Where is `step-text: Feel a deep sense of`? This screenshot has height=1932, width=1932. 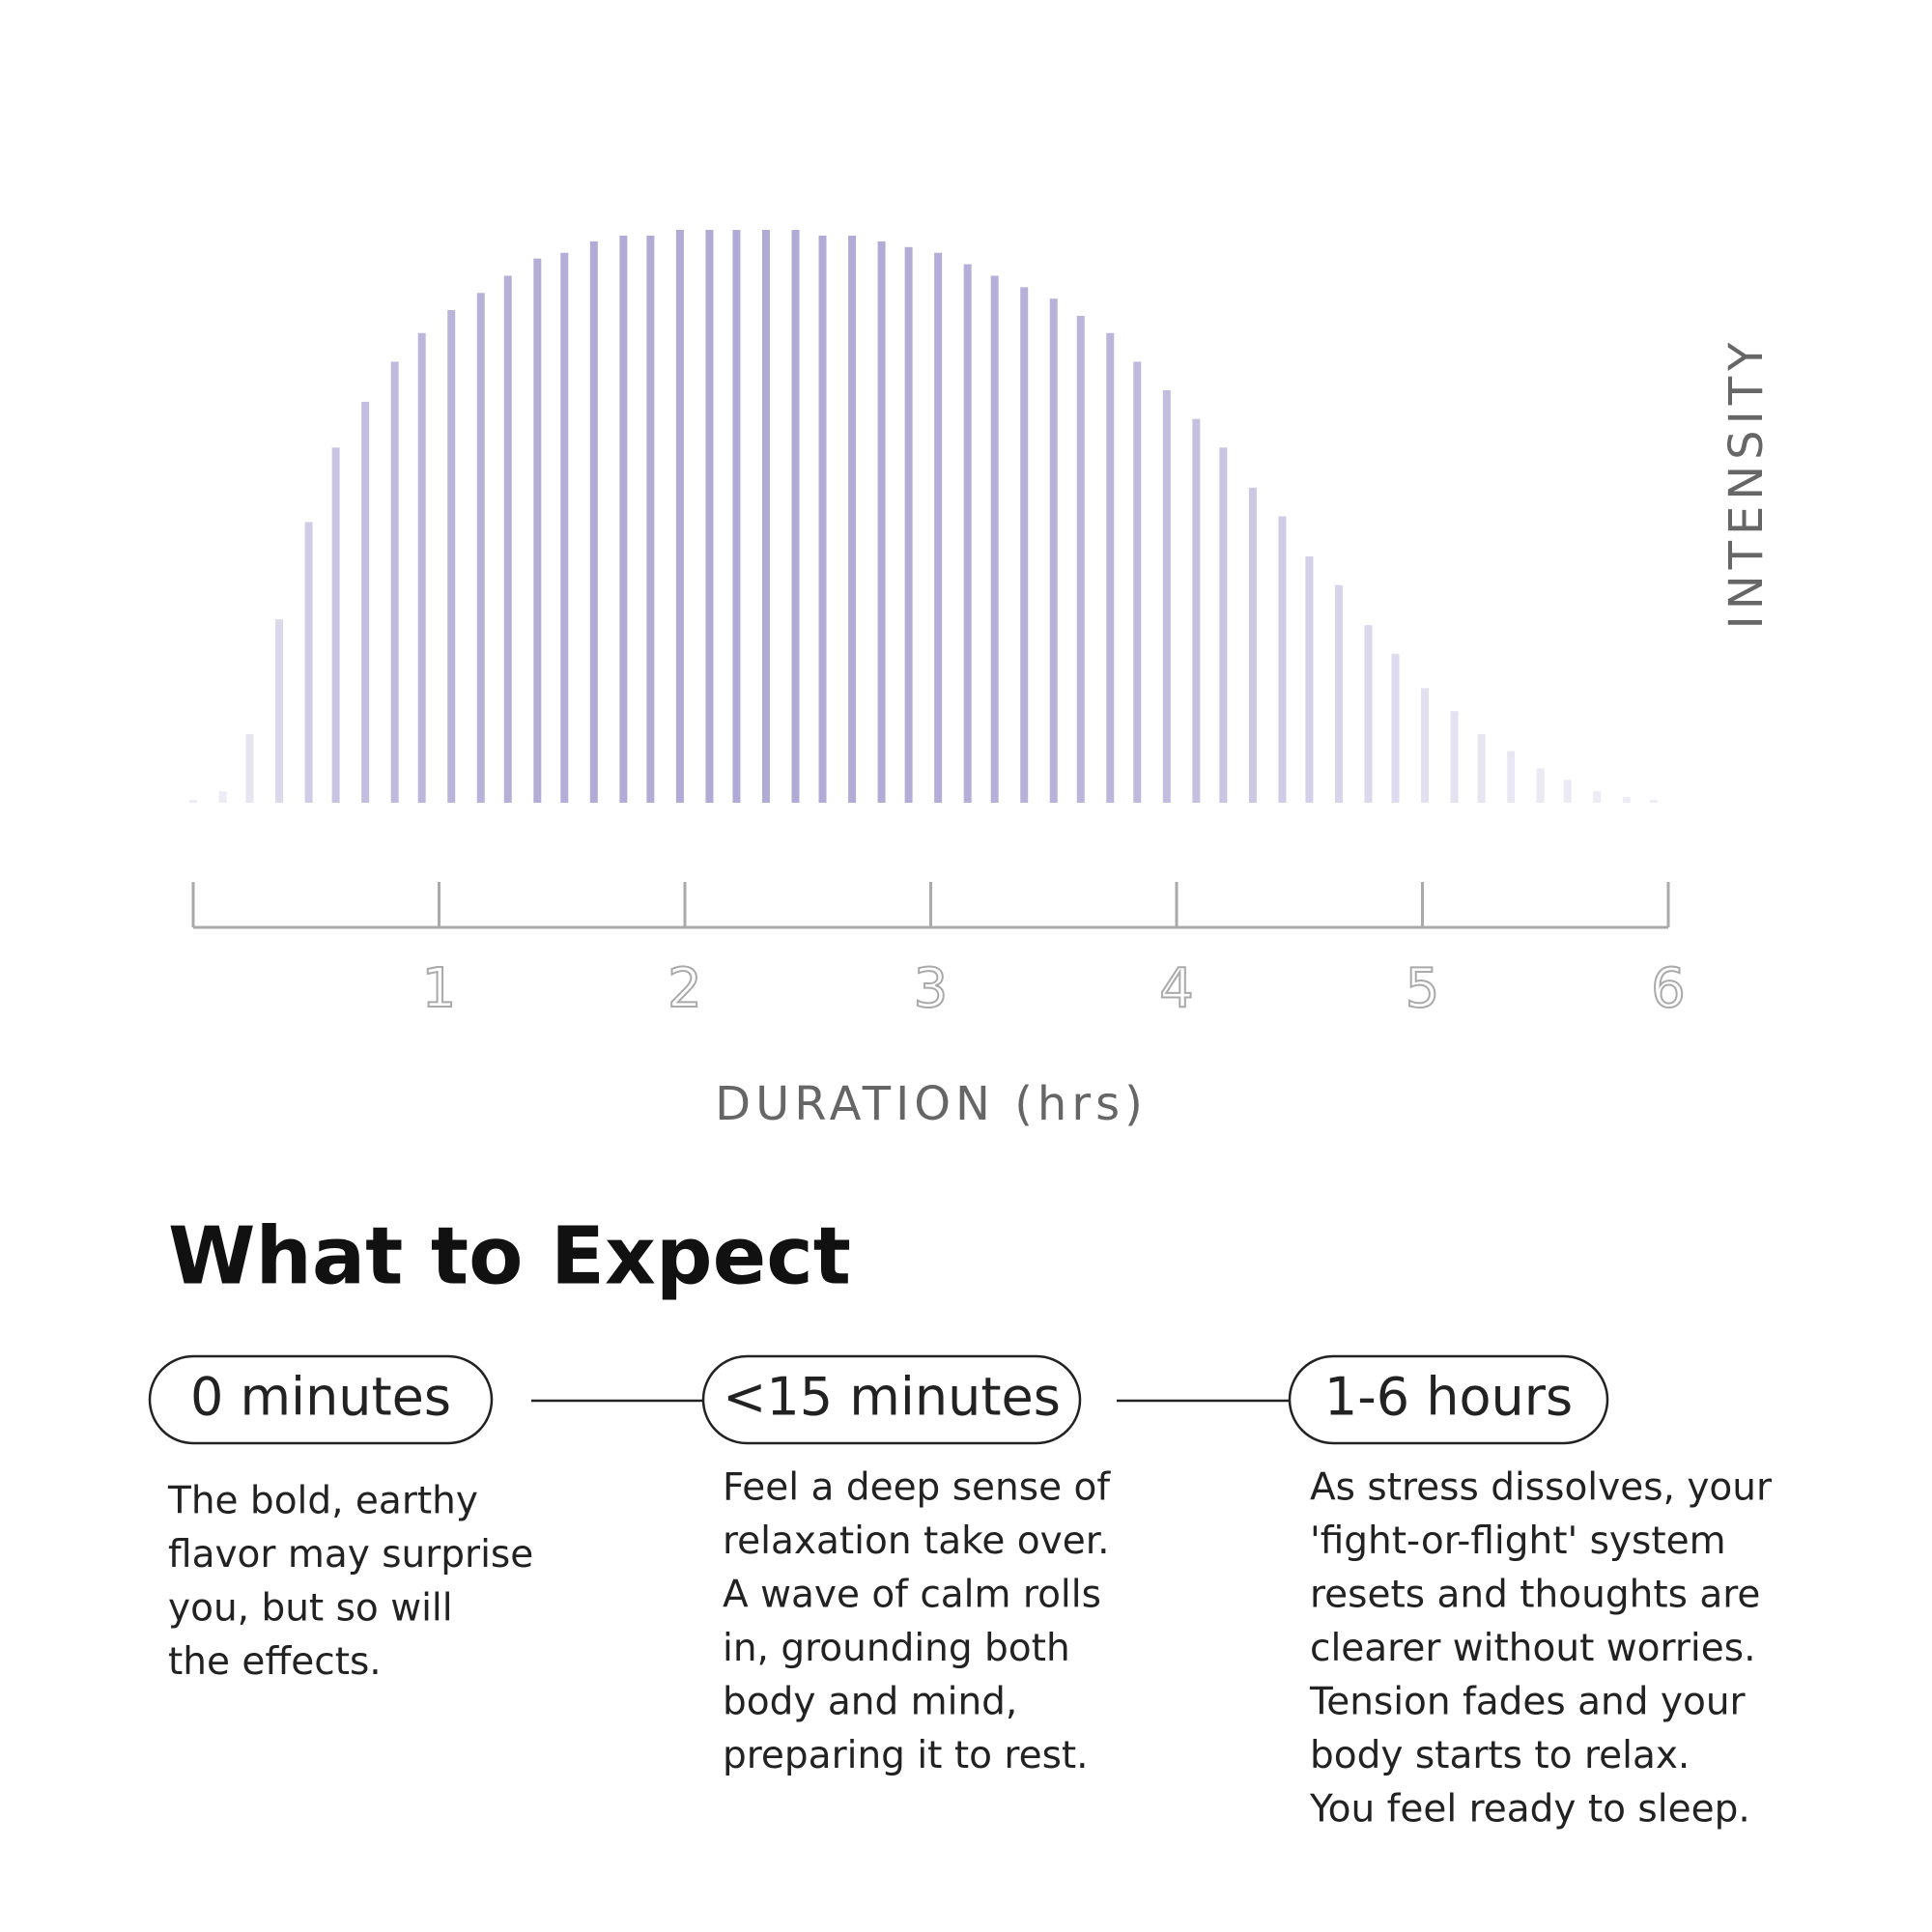 step-text: Feel a deep sense of is located at coordinates (917, 1488).